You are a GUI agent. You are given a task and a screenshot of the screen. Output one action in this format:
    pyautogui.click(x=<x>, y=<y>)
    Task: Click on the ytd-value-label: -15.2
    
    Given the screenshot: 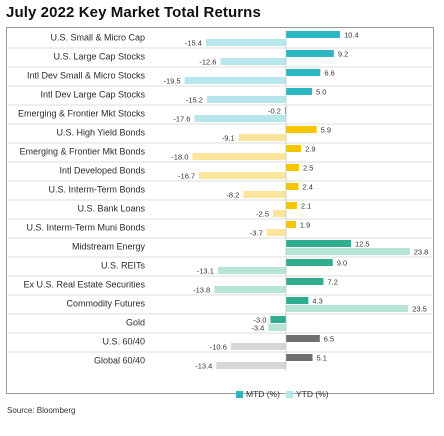 What is the action you would take?
    pyautogui.click(x=194, y=100)
    